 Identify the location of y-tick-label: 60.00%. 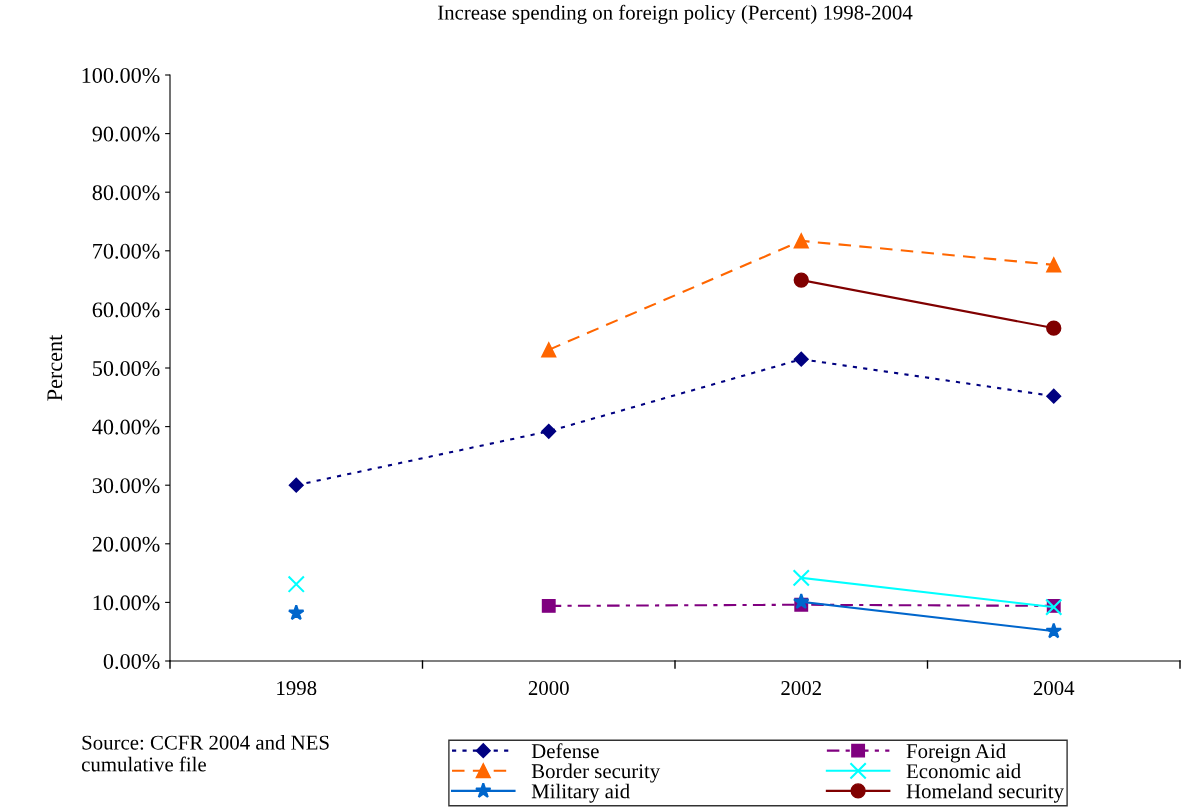
(126, 310).